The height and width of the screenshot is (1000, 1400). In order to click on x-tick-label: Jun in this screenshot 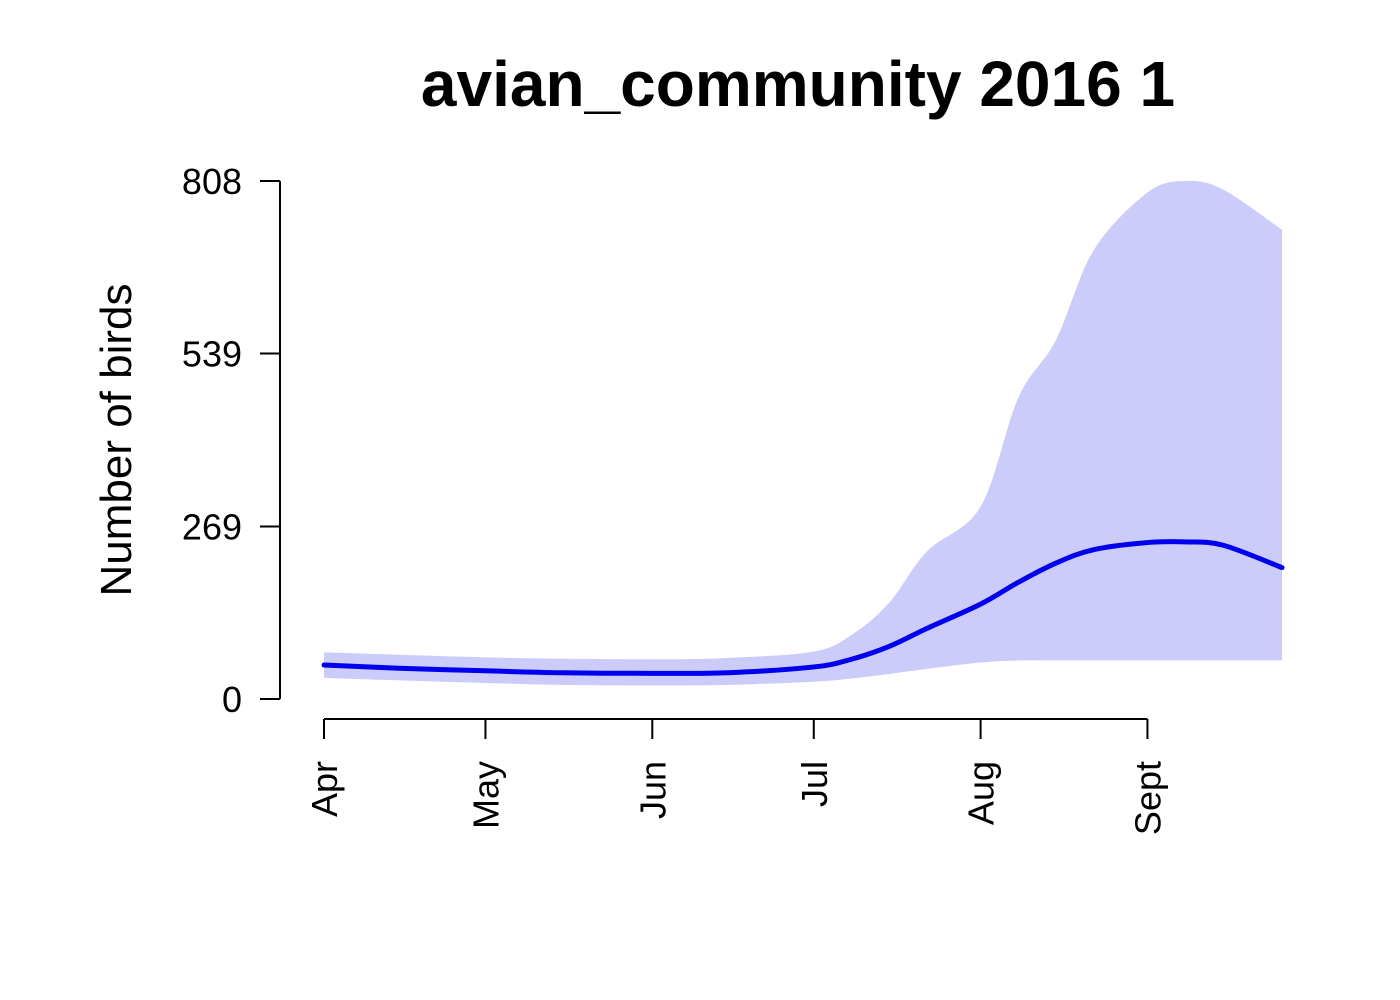, I will do `click(652, 790)`.